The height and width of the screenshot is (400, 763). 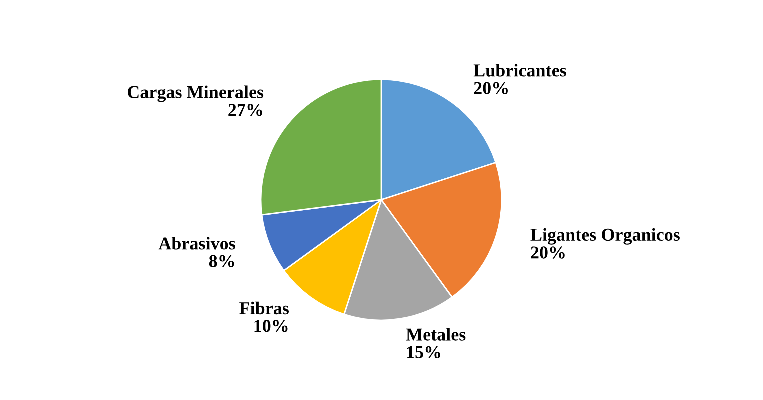 What do you see at coordinates (221, 261) in the screenshot?
I see `data-label: 8%` at bounding box center [221, 261].